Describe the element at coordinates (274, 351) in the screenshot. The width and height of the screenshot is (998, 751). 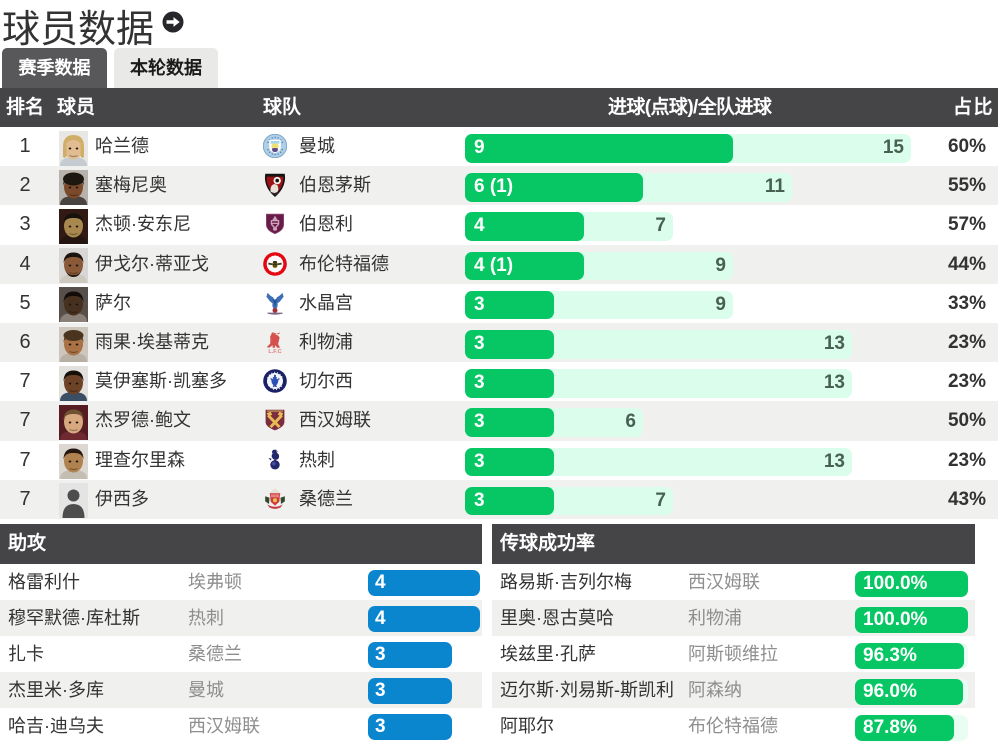
I see `svg-text: L.F.C` at that location.